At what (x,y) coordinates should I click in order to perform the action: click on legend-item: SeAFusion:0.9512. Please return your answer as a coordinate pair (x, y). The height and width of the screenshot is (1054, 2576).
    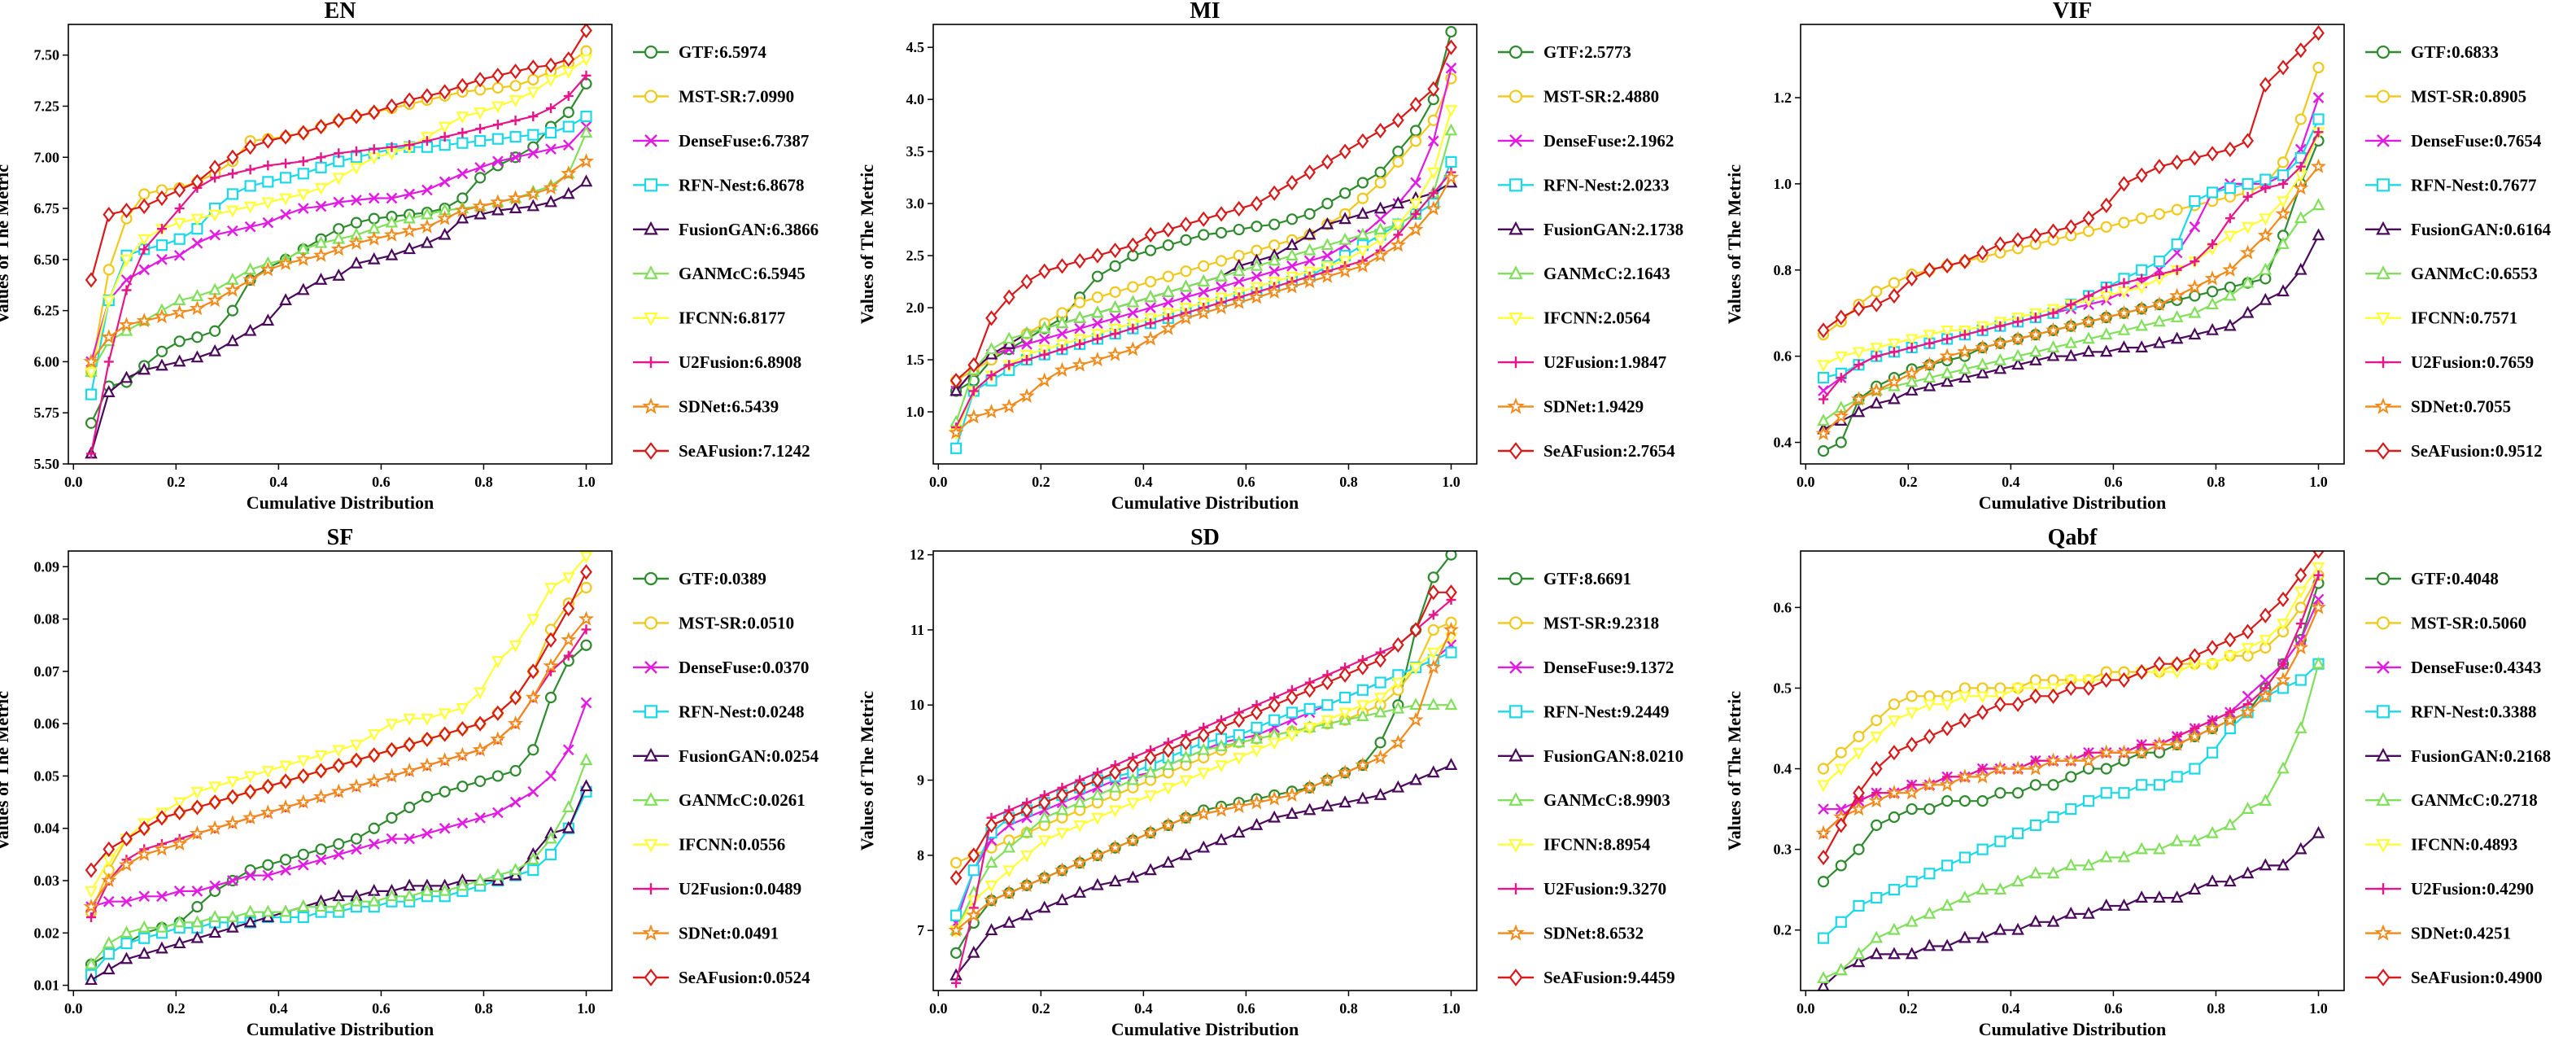
    Looking at the image, I should click on (2454, 451).